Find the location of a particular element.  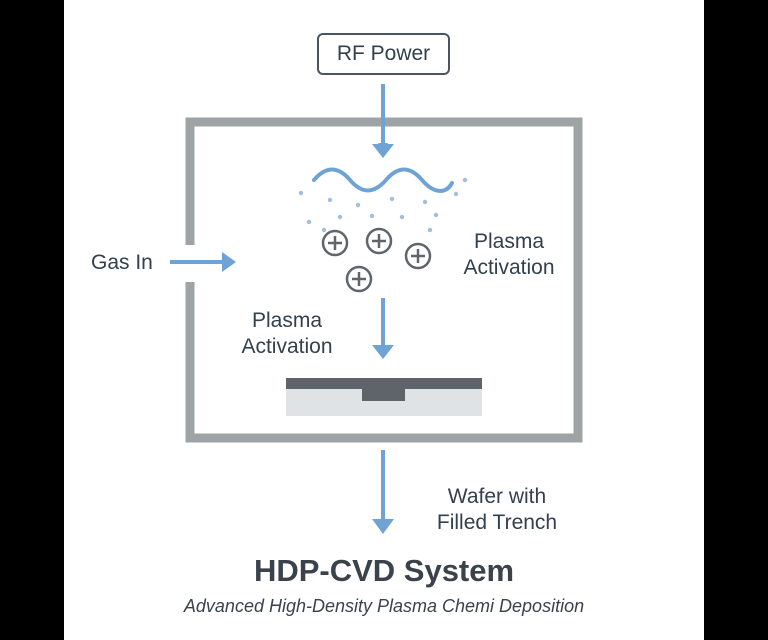

plasma-activation-label-left: Plasma Activation is located at coordinates (287, 334).